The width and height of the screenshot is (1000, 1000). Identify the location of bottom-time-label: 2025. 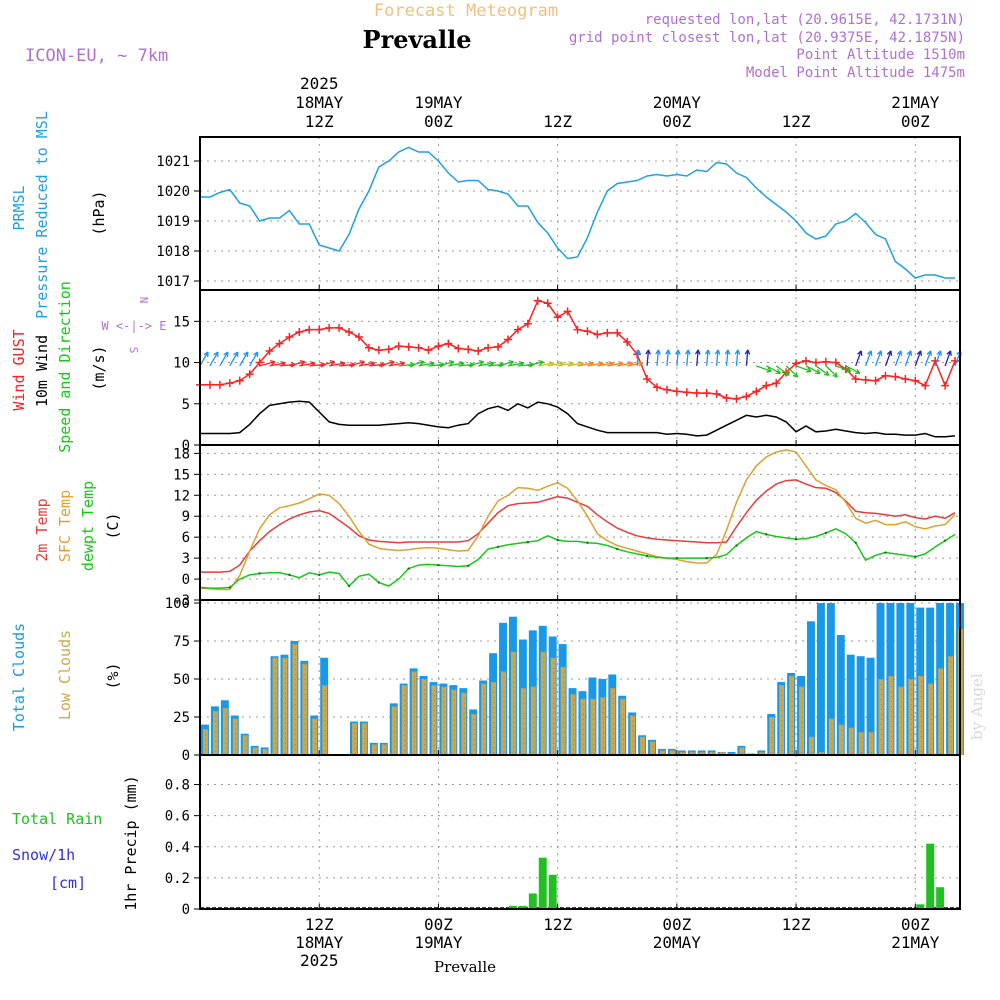
(319, 960).